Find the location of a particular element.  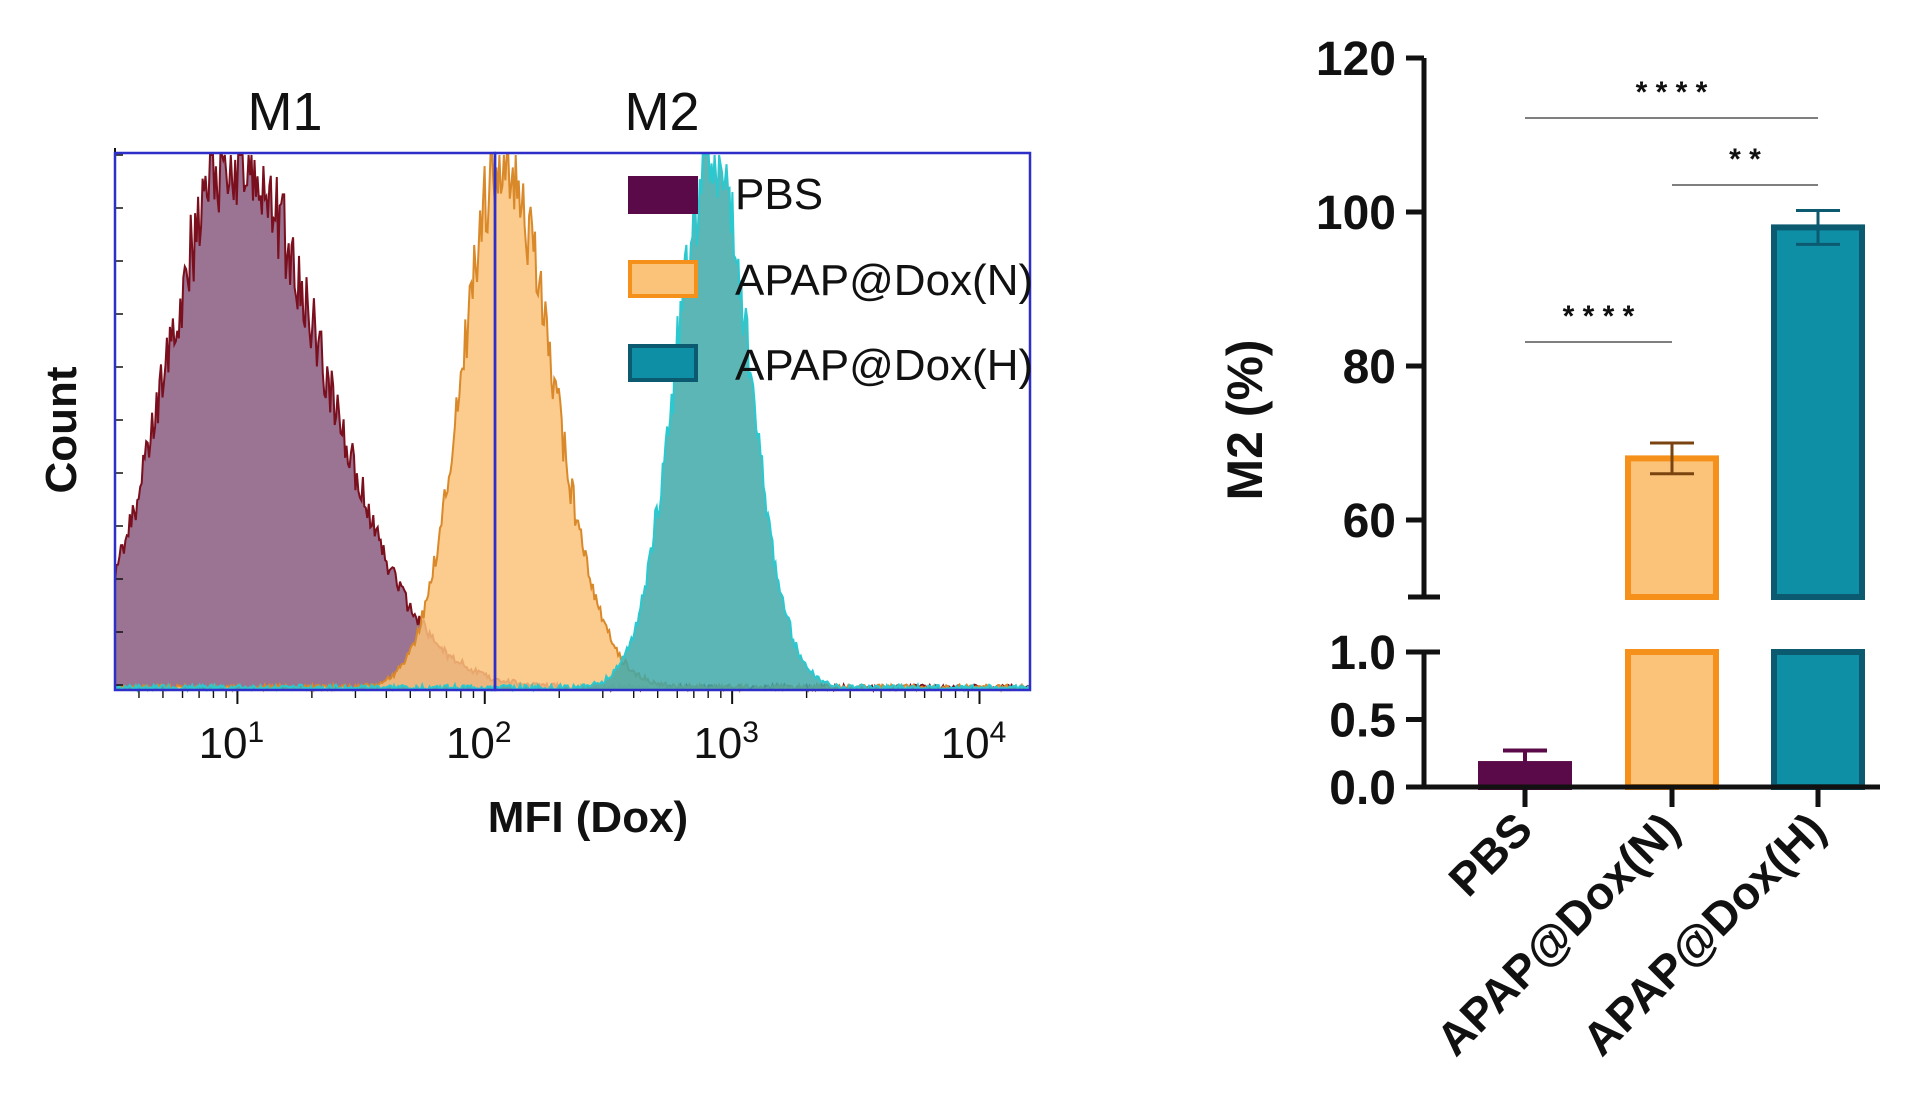

bar-category-label-pbs: PBS is located at coordinates (1490, 854).